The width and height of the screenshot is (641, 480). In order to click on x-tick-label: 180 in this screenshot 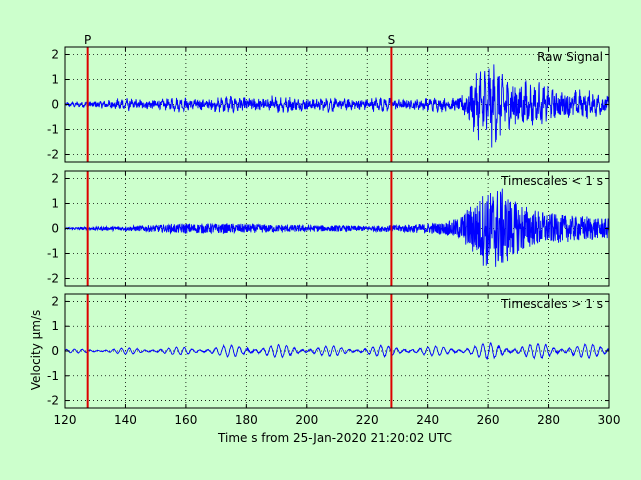, I will do `click(246, 420)`.